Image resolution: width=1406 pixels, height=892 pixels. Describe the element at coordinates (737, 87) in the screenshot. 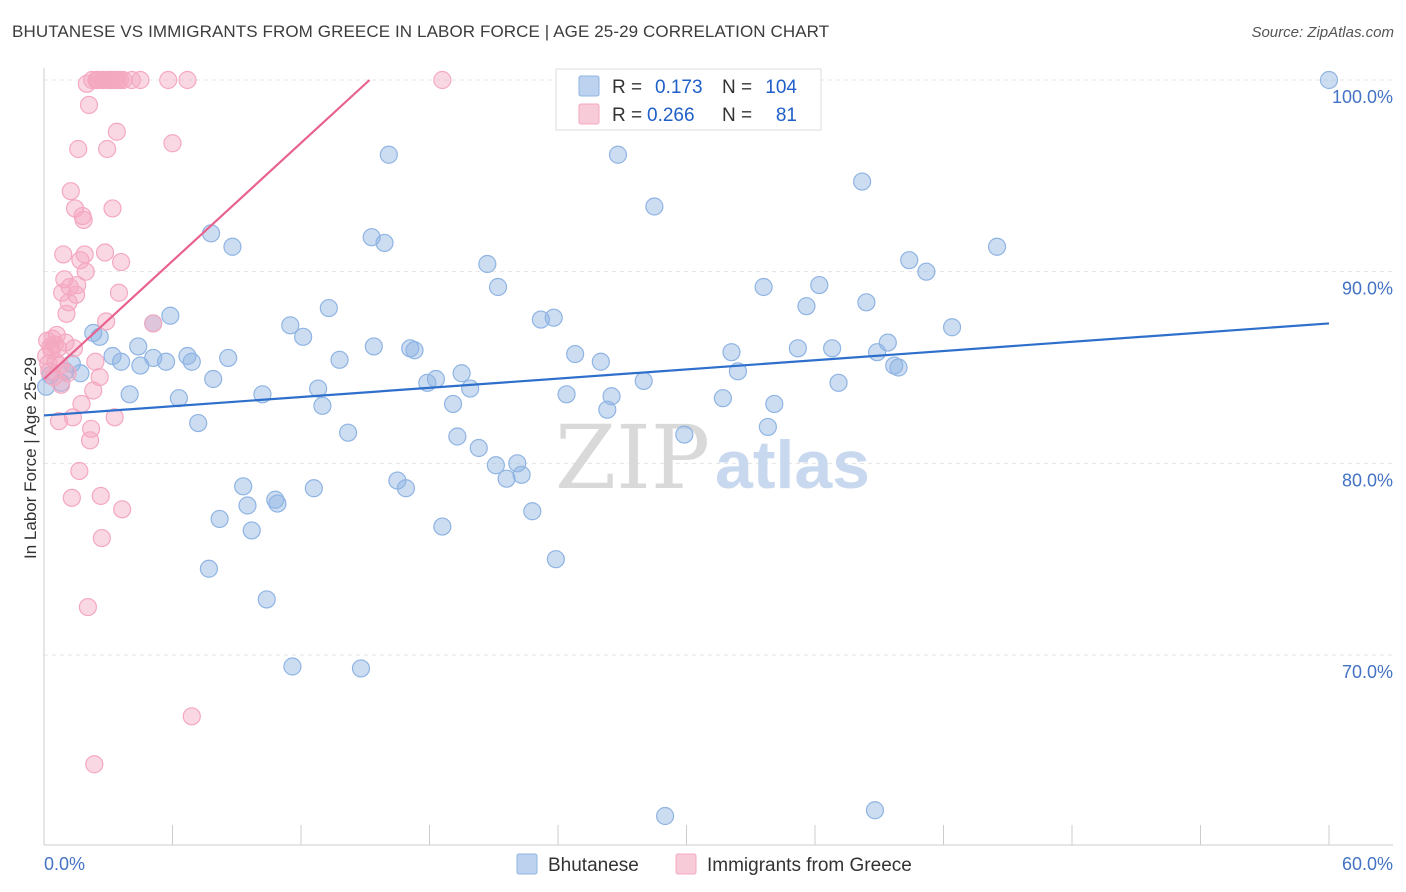

I see `legend-n-label-1: N =` at that location.